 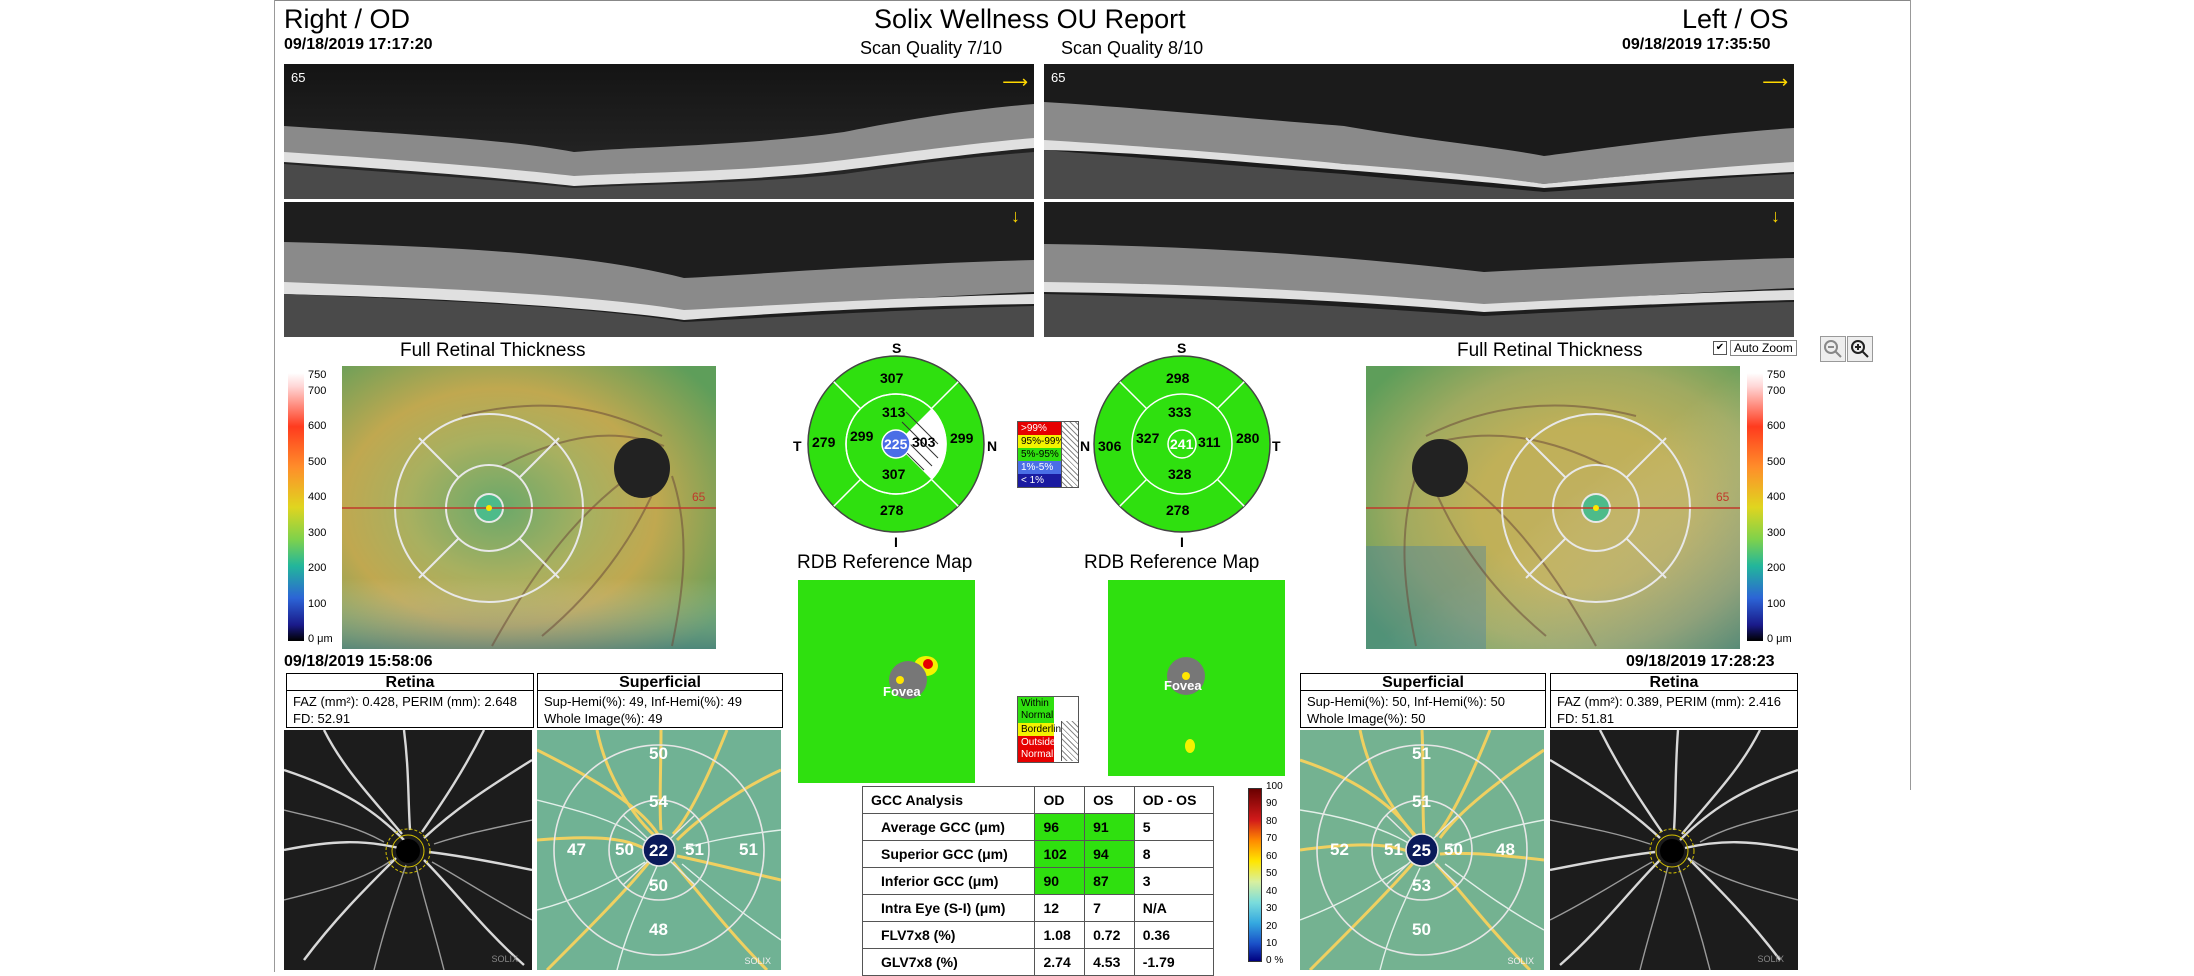 I want to click on gcc-os-value: 7, so click(x=1109, y=908).